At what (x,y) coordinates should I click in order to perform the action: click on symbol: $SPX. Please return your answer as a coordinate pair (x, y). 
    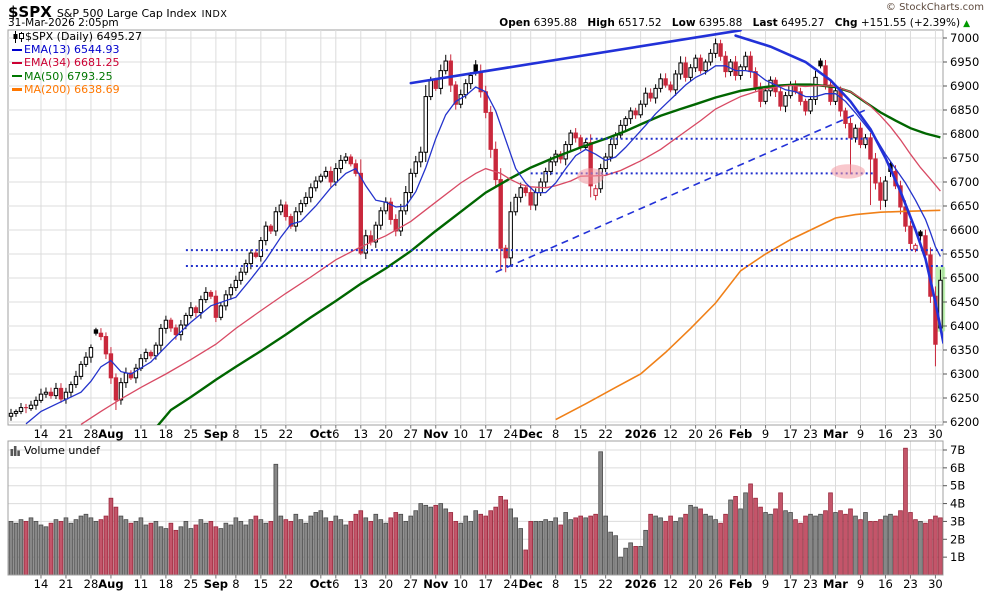
    Looking at the image, I should click on (30, 12).